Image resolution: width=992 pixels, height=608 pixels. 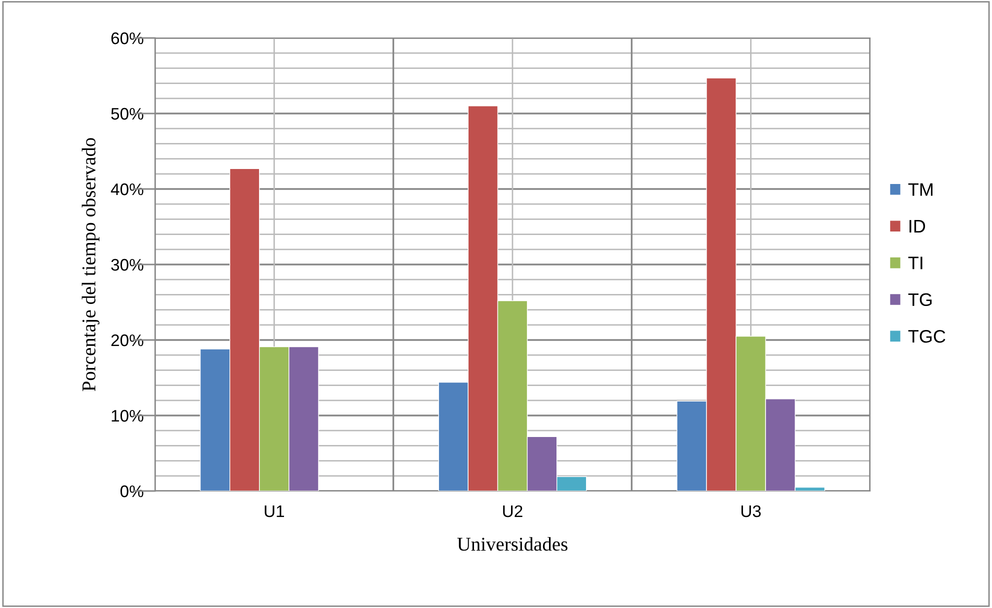 What do you see at coordinates (918, 226) in the screenshot?
I see `legend-label: ID` at bounding box center [918, 226].